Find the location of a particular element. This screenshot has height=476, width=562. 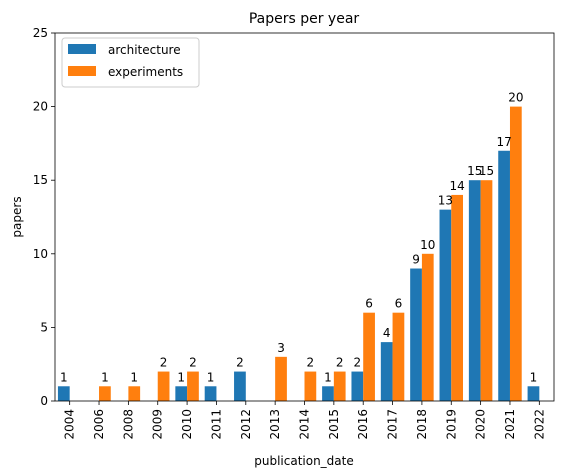

legend-swatch-architecture is located at coordinates (82, 49).